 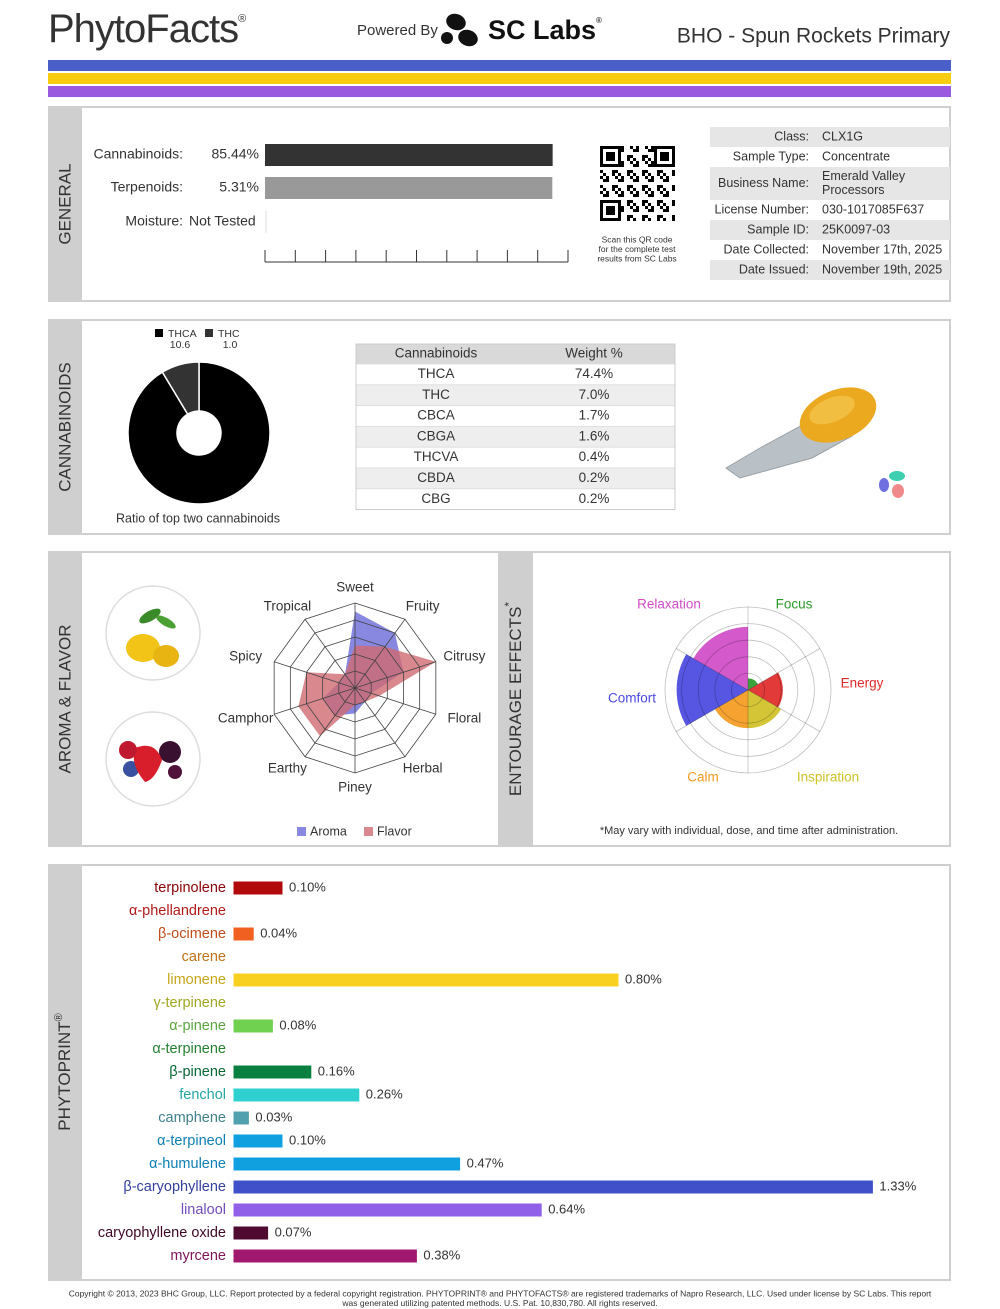 I want to click on terpene-value: 0.38%, so click(x=441, y=1254).